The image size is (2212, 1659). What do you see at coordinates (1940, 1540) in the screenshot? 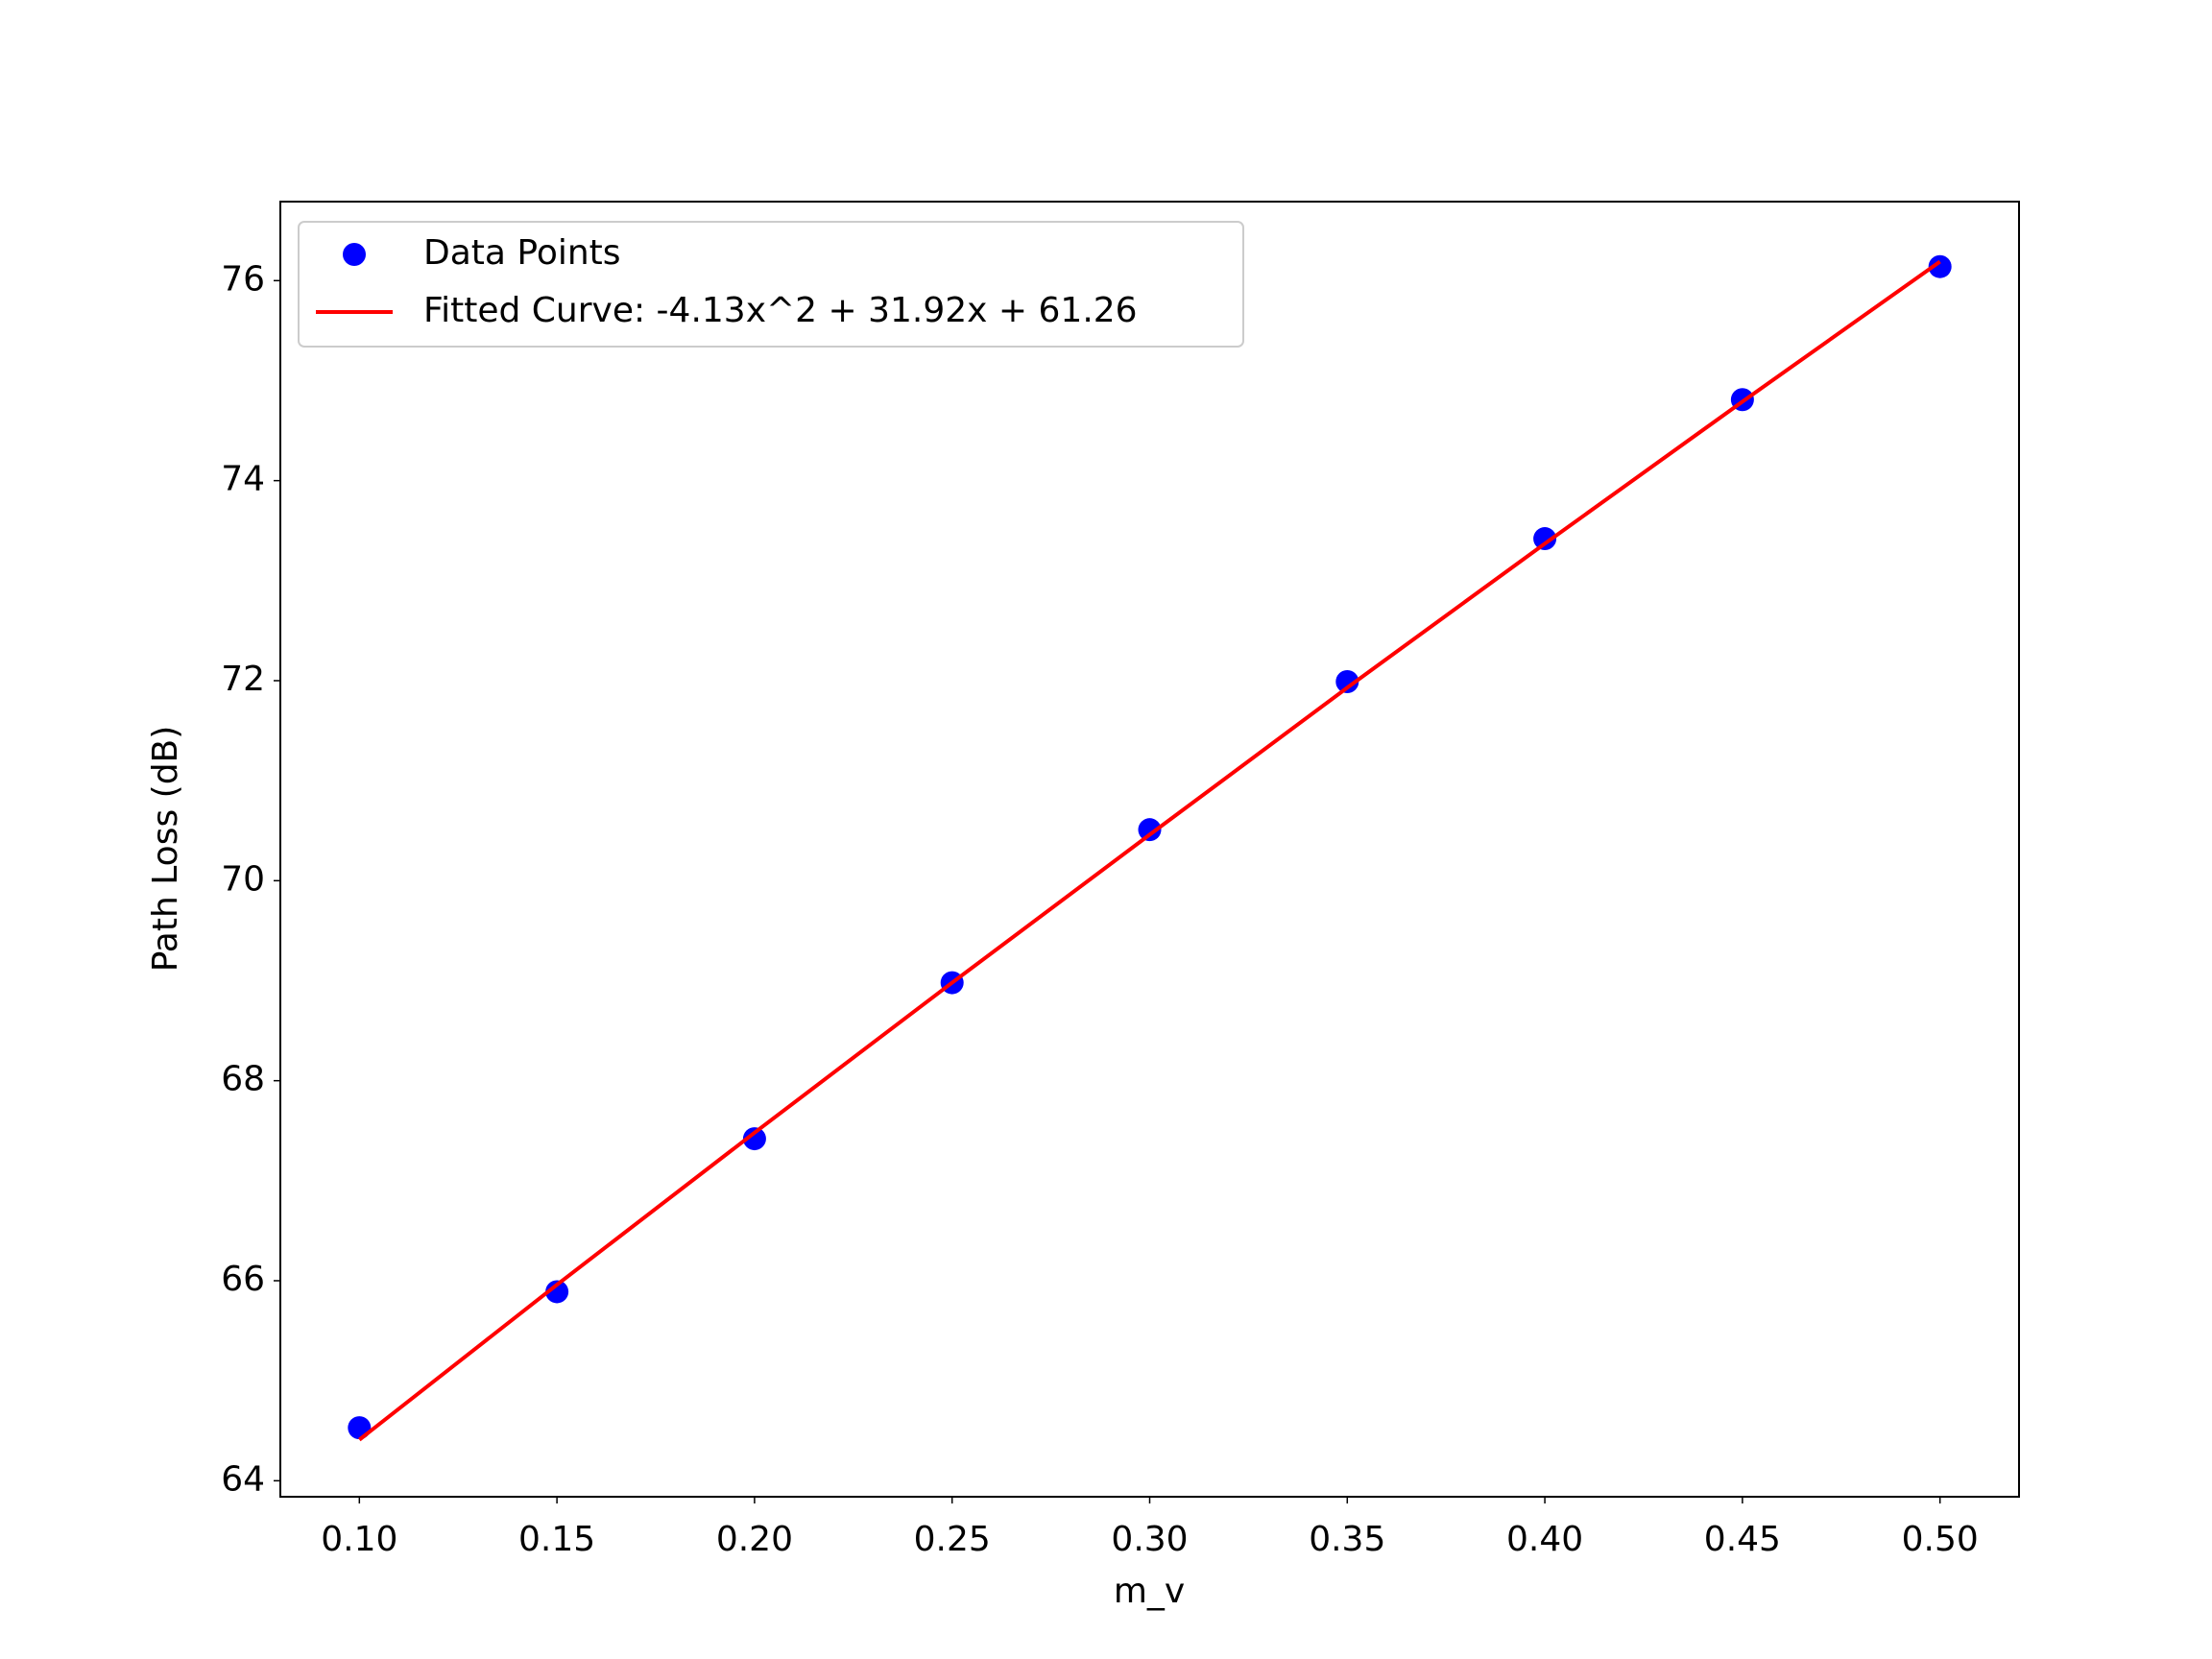
I see `x-tick-label: 0.50` at bounding box center [1940, 1540].